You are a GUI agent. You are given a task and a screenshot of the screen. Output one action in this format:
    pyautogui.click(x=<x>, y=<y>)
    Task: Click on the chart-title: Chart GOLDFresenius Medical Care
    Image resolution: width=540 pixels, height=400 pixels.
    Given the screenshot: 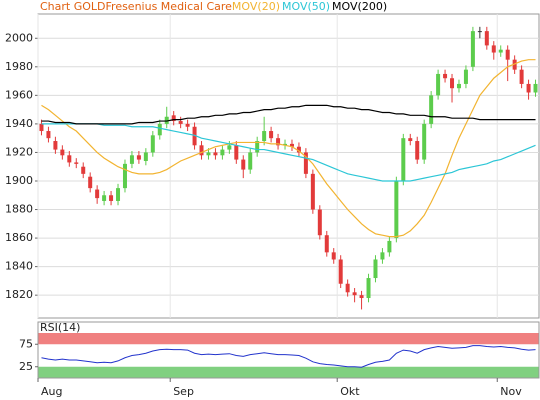 What is the action you would take?
    pyautogui.click(x=136, y=6)
    